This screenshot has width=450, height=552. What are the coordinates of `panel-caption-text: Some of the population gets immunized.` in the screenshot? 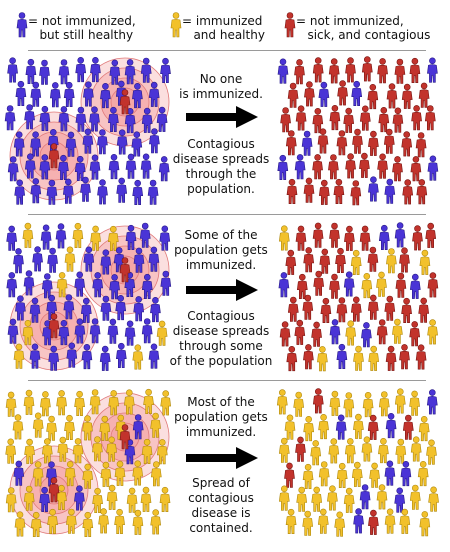 It's located at (221, 250).